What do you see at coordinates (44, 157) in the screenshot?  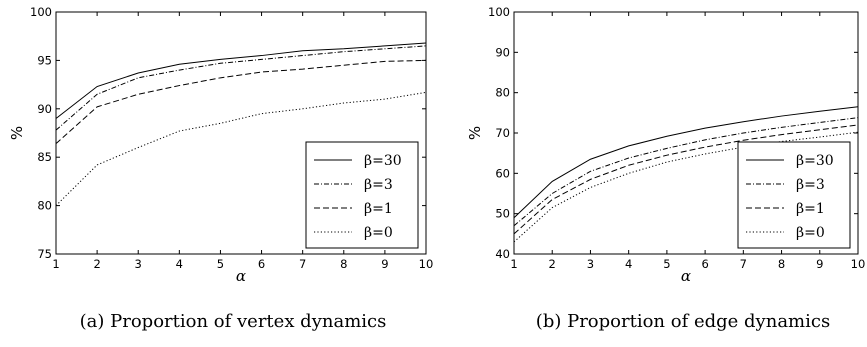 I see `y-tick-label: 85` at bounding box center [44, 157].